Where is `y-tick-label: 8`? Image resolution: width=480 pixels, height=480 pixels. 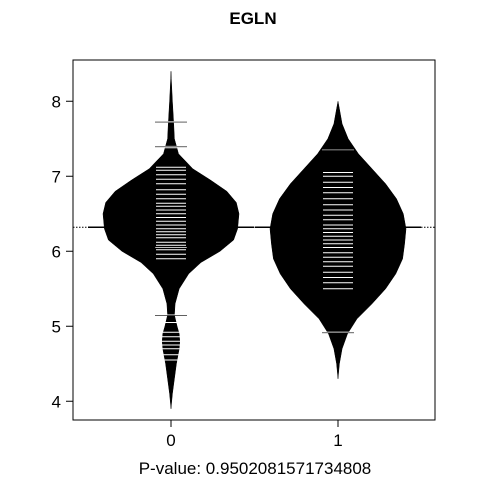
y-tick-label: 8 is located at coordinates (56, 101).